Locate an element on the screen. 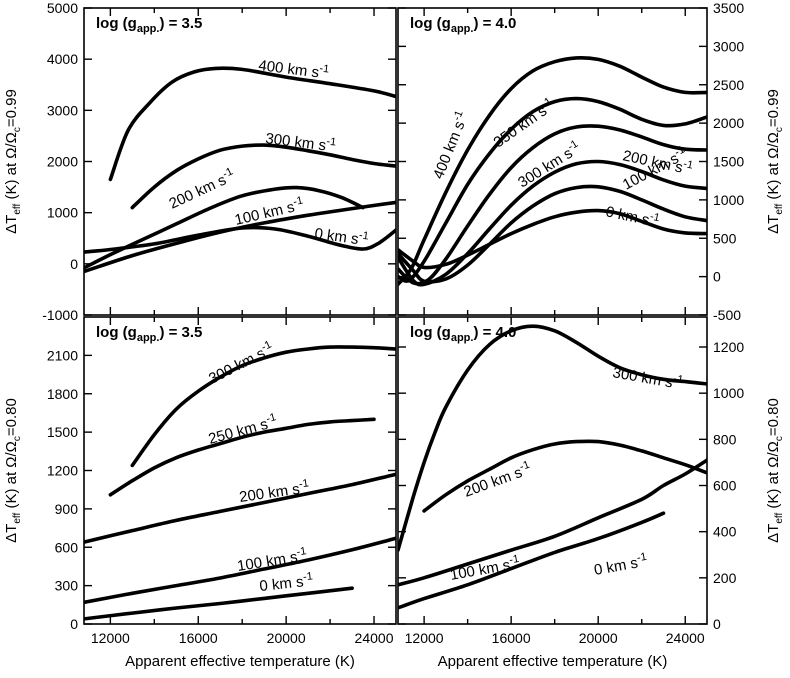  y-tick-label: 800 is located at coordinates (725, 439).